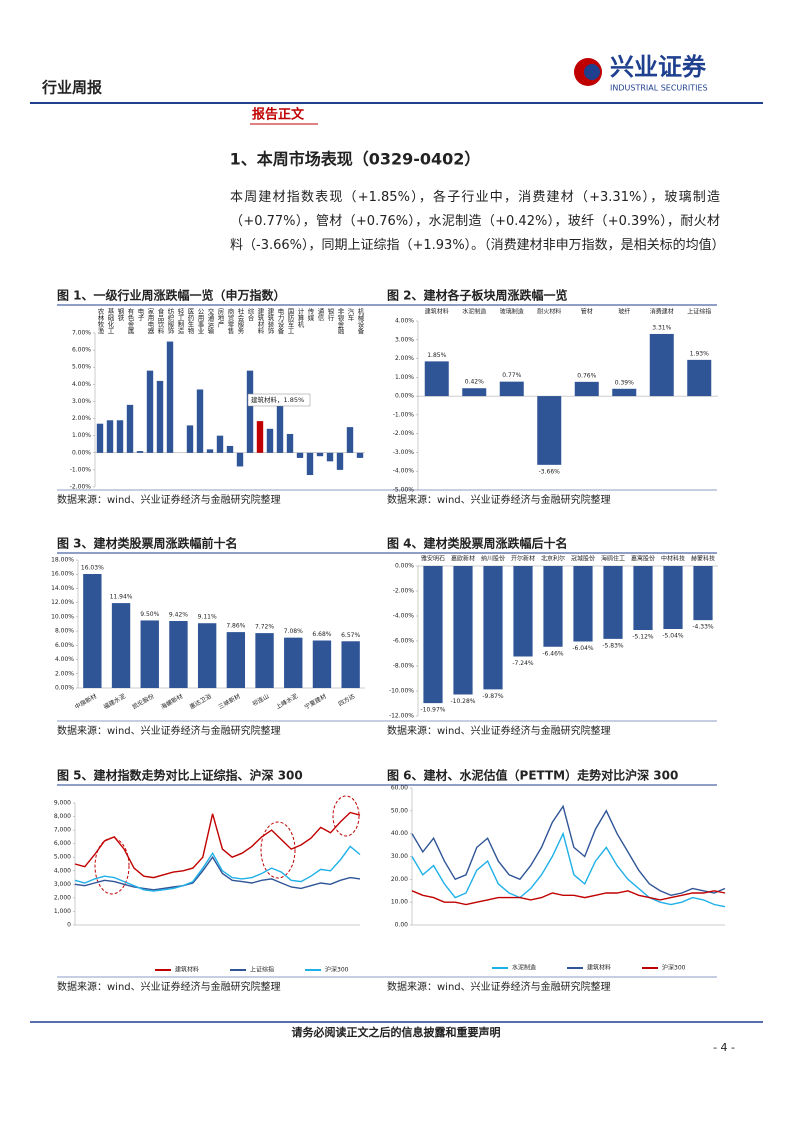 The height and width of the screenshot is (1122, 793). What do you see at coordinates (130, 321) in the screenshot?
I see `category-label: 有色金属` at bounding box center [130, 321].